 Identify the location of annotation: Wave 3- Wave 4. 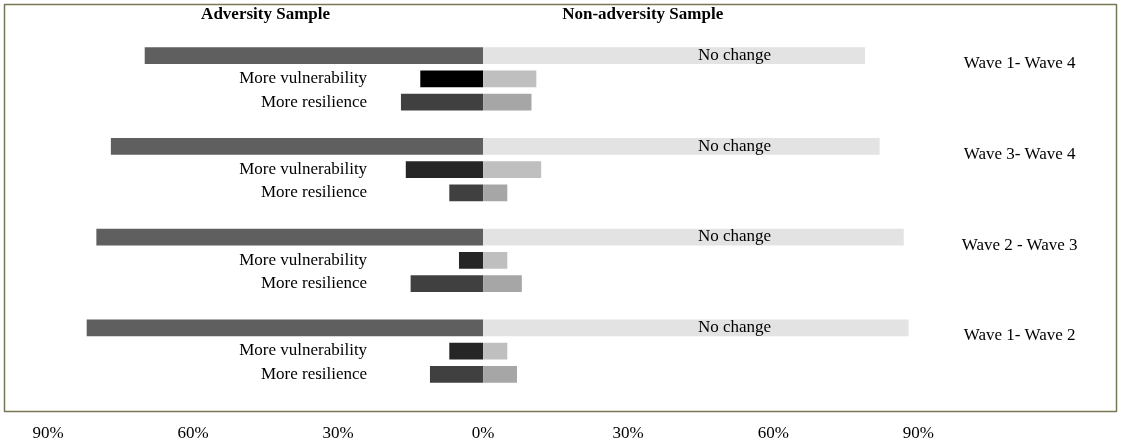
(1019, 153).